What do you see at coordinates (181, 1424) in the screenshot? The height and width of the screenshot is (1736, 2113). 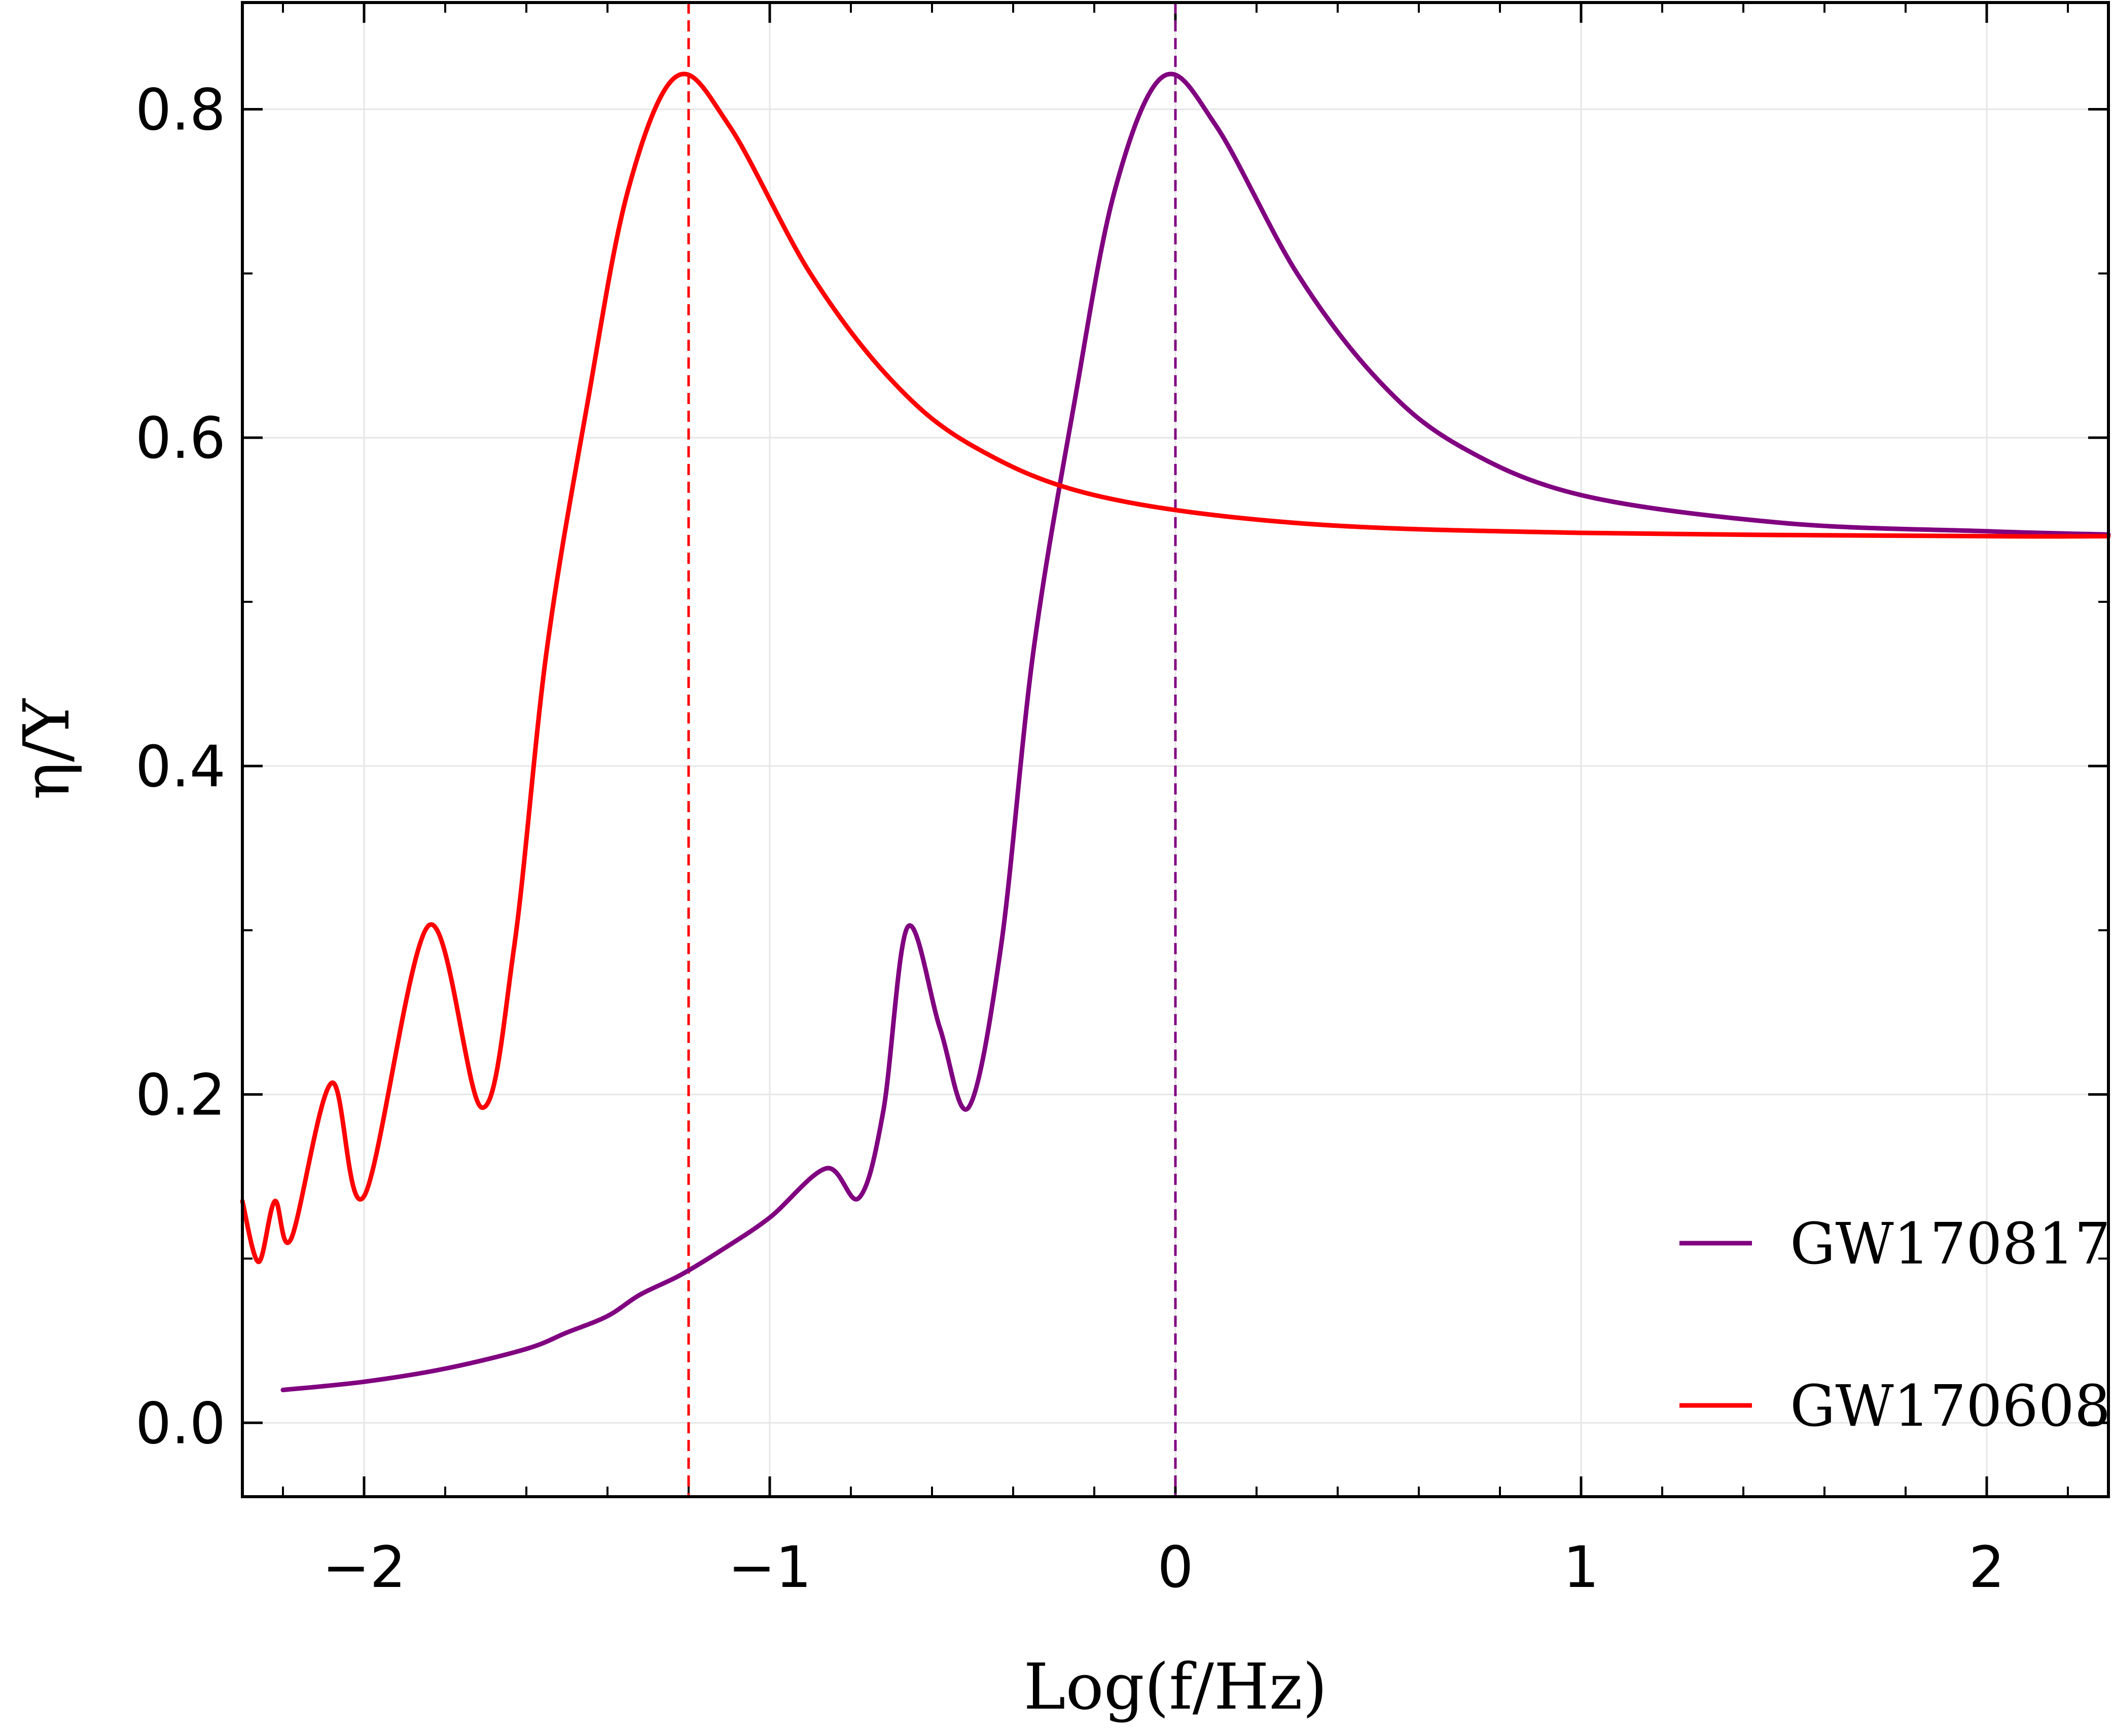 I see `y-tick-label: 0.0` at bounding box center [181, 1424].